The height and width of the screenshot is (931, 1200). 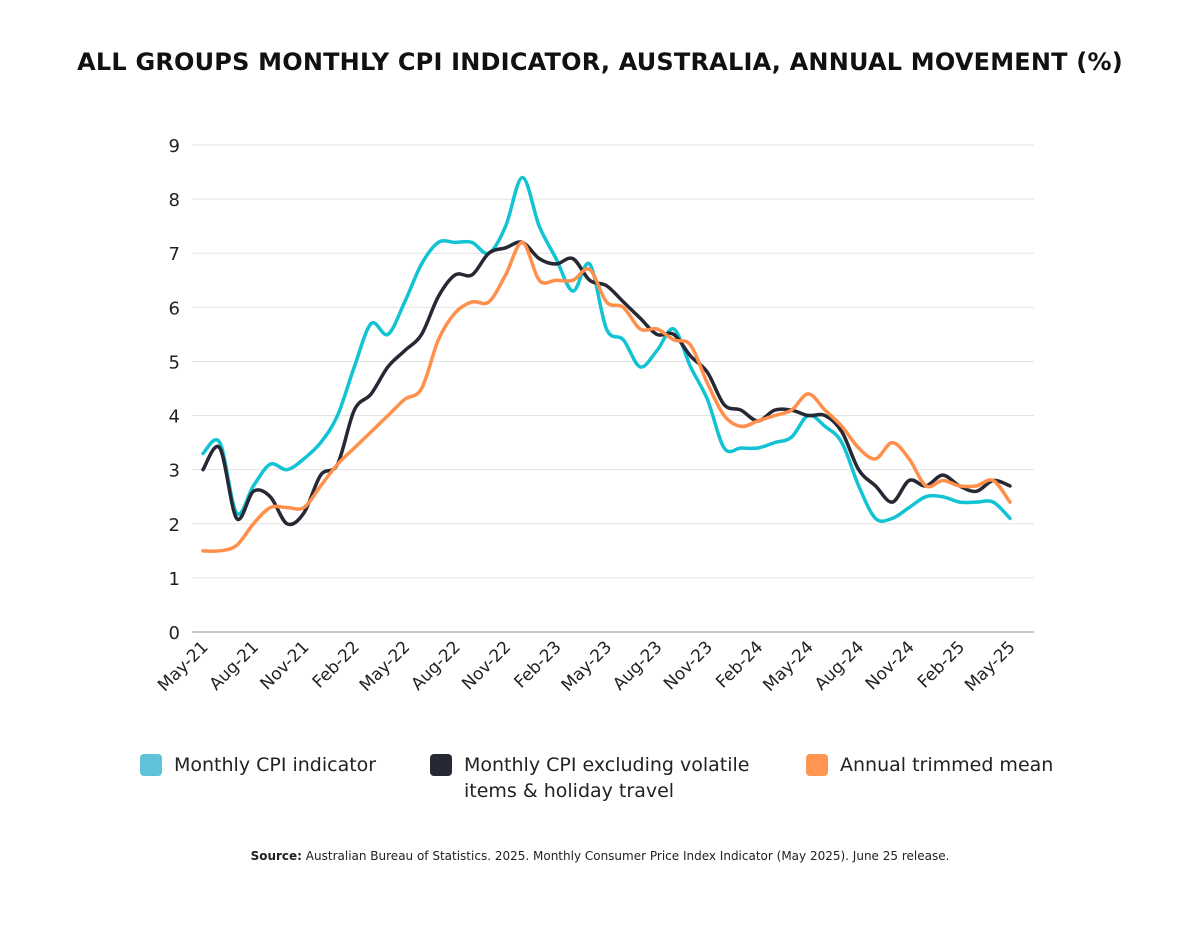 What do you see at coordinates (174, 525) in the screenshot?
I see `y-tick-label: 2` at bounding box center [174, 525].